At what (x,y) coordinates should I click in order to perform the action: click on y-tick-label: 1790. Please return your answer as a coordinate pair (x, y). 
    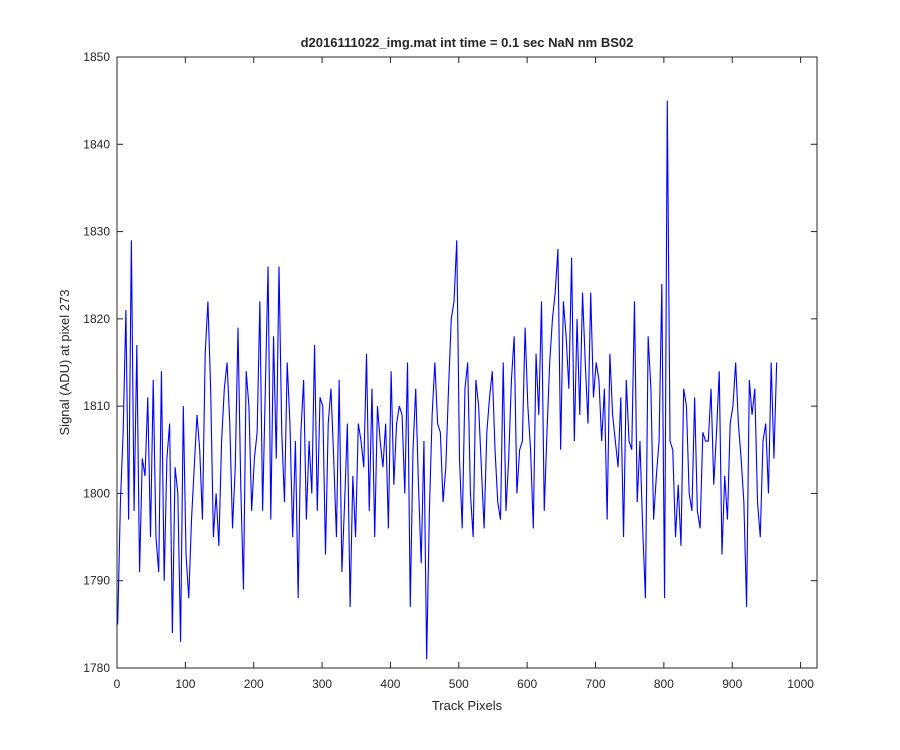
    Looking at the image, I should click on (96, 581).